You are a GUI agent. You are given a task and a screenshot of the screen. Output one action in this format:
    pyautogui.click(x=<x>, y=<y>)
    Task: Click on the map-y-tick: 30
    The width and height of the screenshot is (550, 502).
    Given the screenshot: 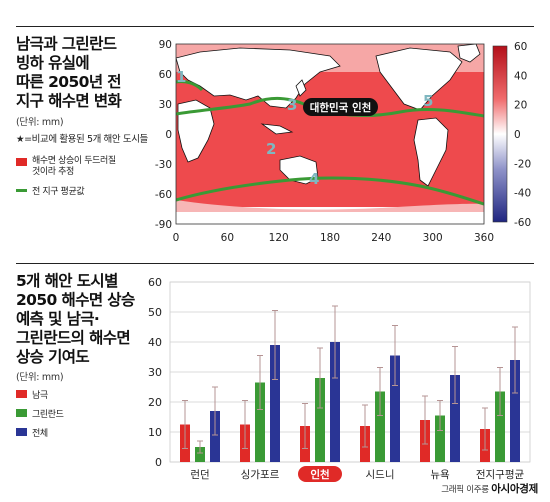 What is the action you would take?
    pyautogui.click(x=165, y=105)
    